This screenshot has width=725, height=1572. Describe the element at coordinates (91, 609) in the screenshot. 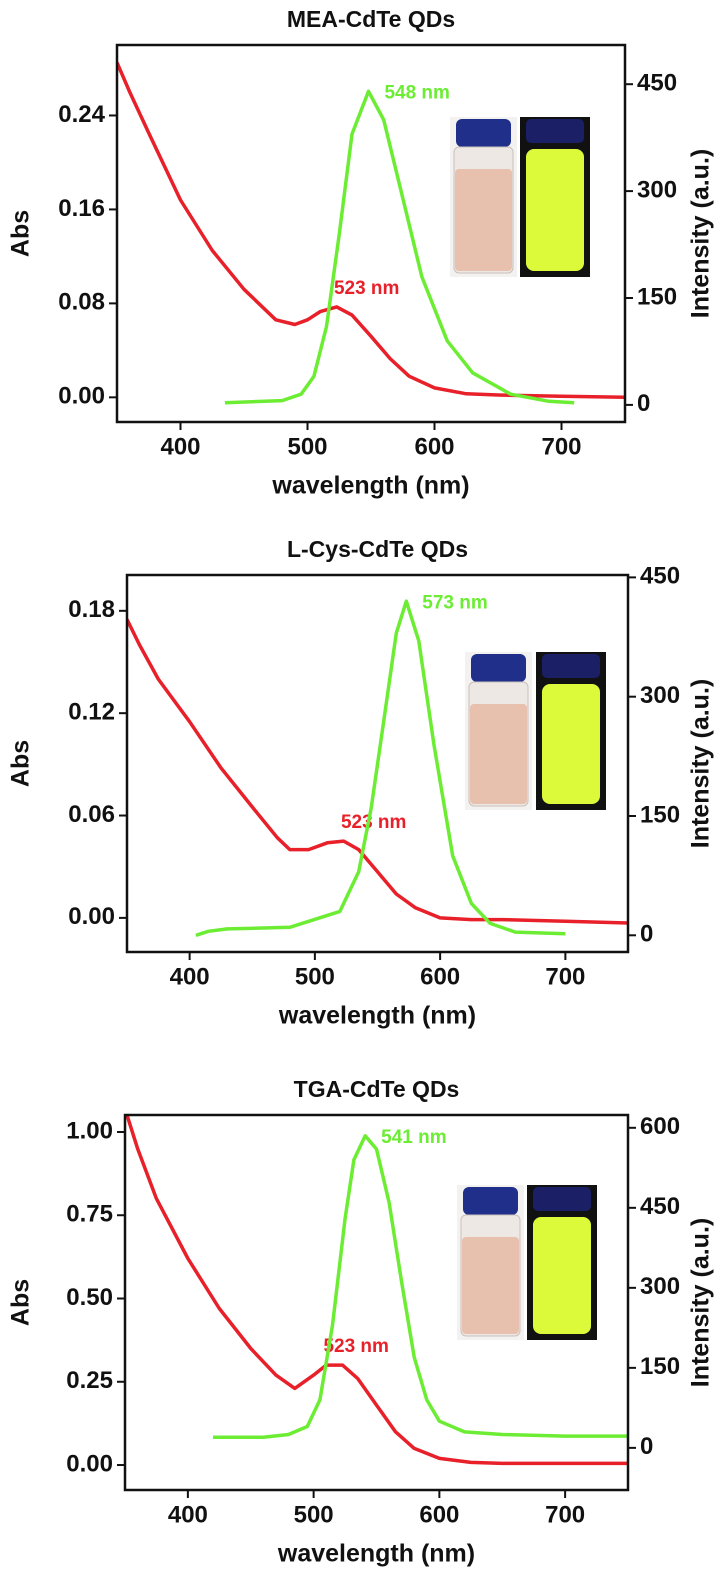

I see `y-tick-label: 0.18` at that location.